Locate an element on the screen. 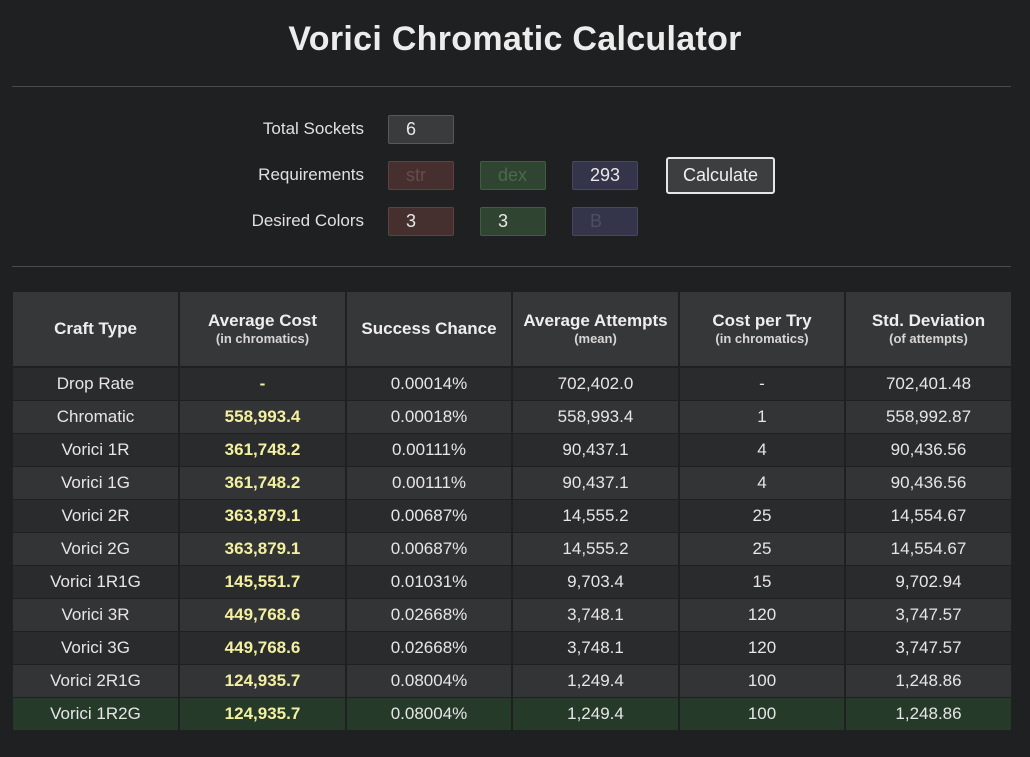  craft-type-cell: Vorici 1R1G is located at coordinates (96, 582).